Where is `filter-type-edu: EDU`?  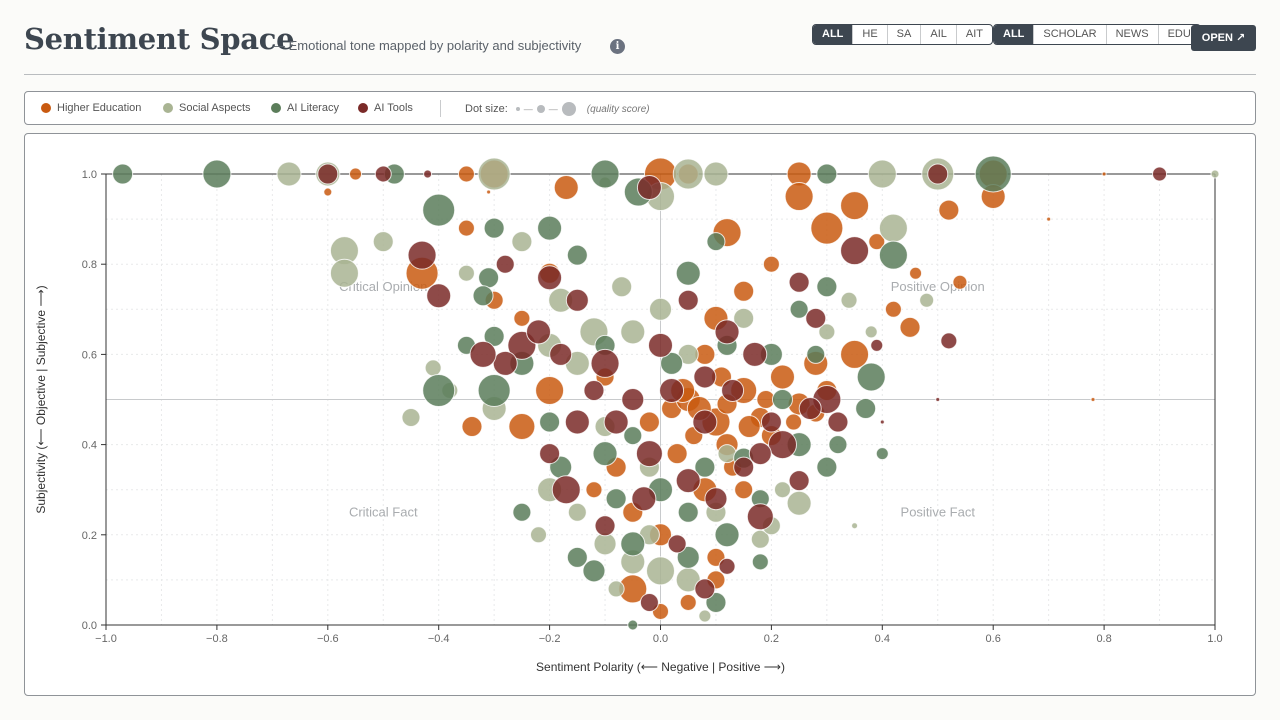
filter-type-edu: EDU is located at coordinates (1179, 34).